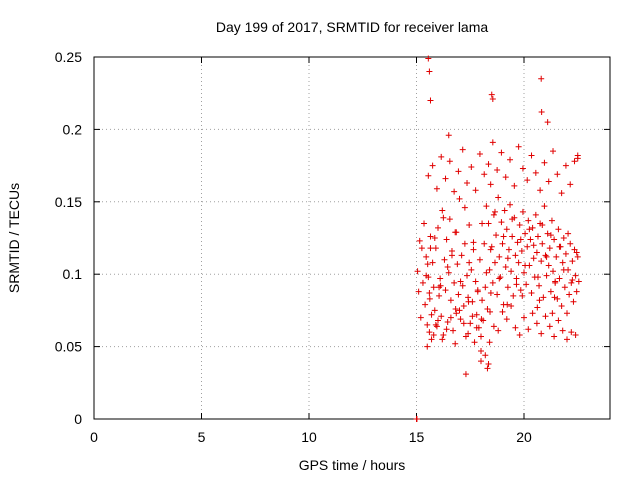 The width and height of the screenshot is (640, 480). What do you see at coordinates (352, 465) in the screenshot?
I see `x-axis-label: GPS time / hours` at bounding box center [352, 465].